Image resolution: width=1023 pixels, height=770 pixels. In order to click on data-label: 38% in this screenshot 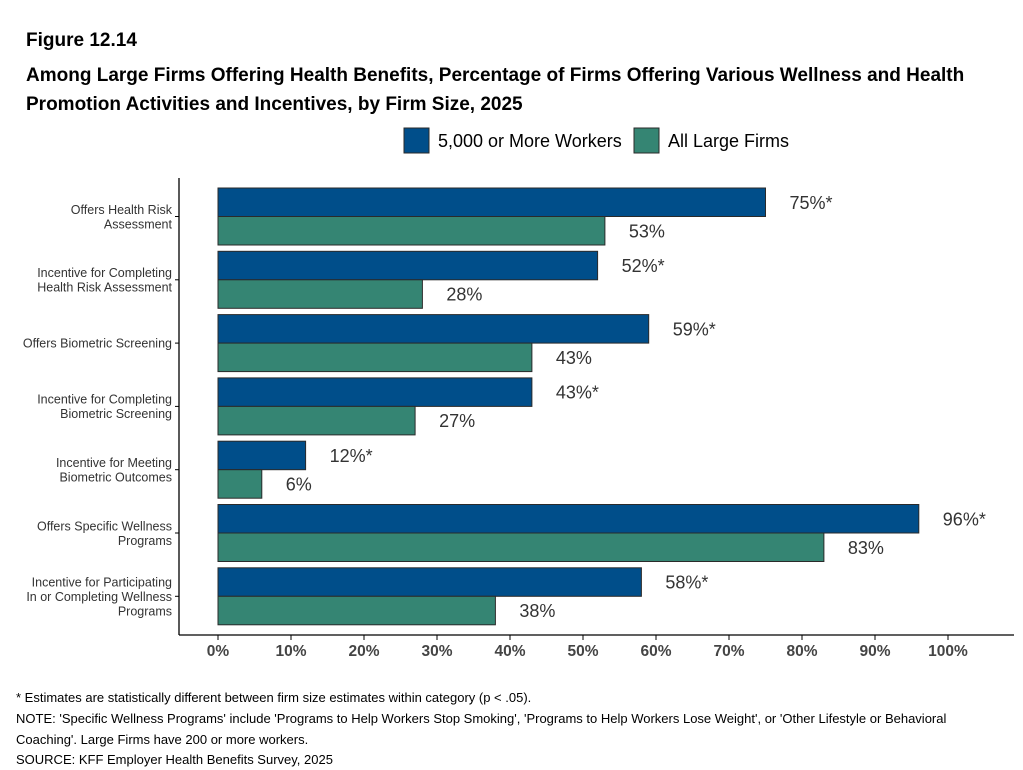, I will do `click(537, 611)`.